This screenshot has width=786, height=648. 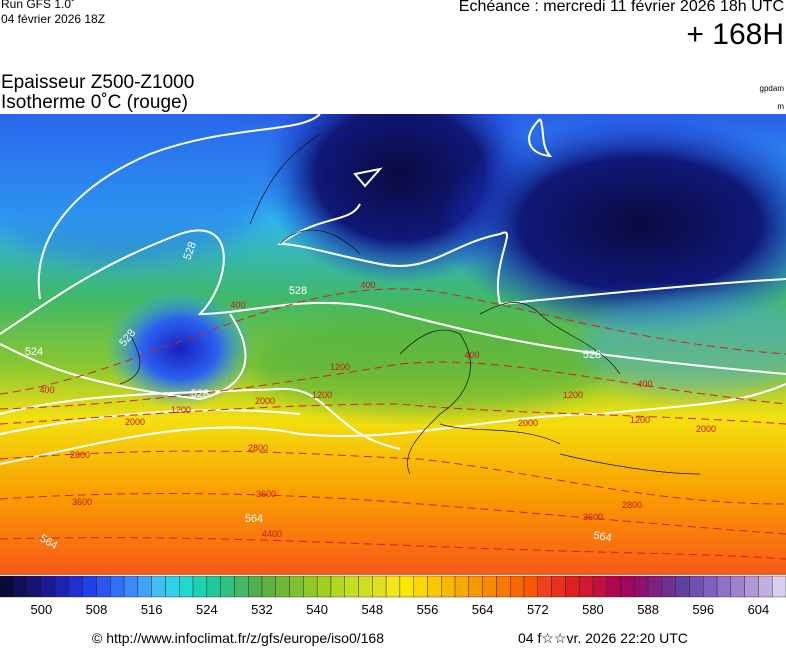 What do you see at coordinates (262, 609) in the screenshot?
I see `colorbar-label: 532` at bounding box center [262, 609].